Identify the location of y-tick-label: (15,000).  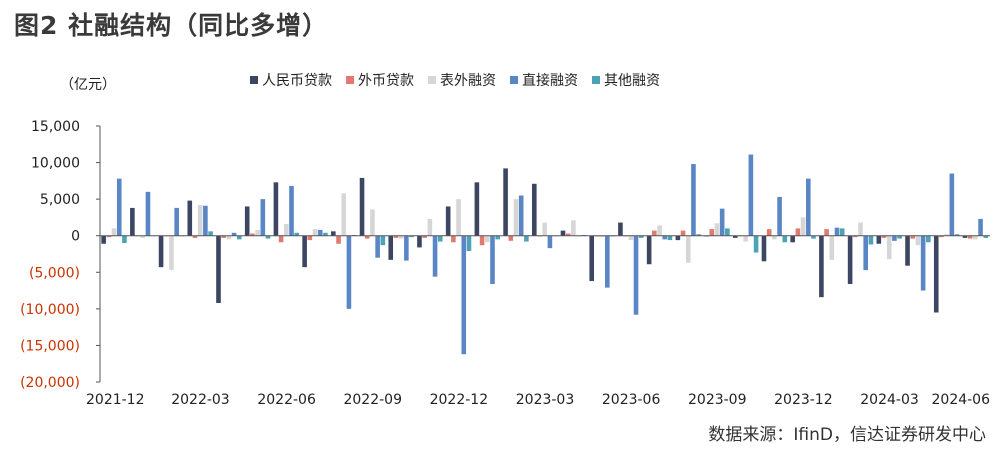
(50, 346).